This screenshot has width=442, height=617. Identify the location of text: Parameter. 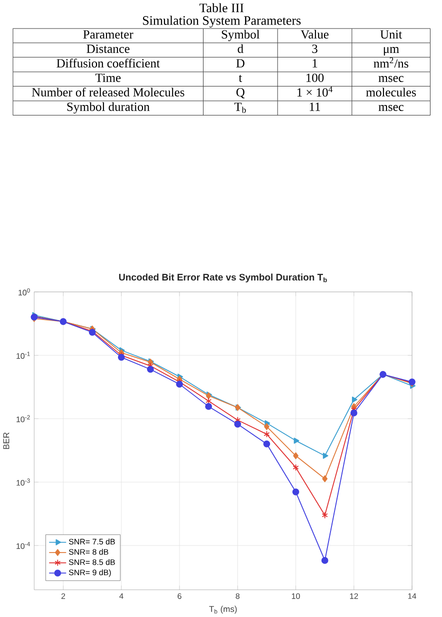
(108, 34).